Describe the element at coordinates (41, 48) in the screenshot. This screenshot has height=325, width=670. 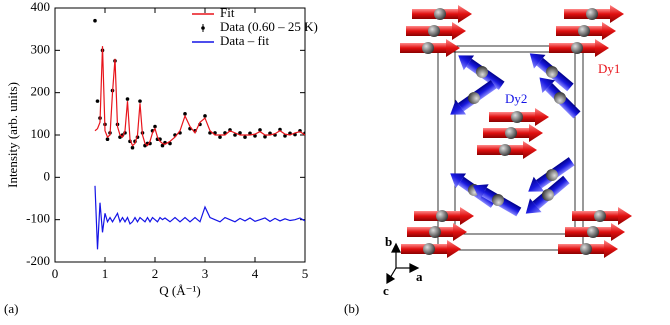
I see `y-tick-label: 300` at that location.